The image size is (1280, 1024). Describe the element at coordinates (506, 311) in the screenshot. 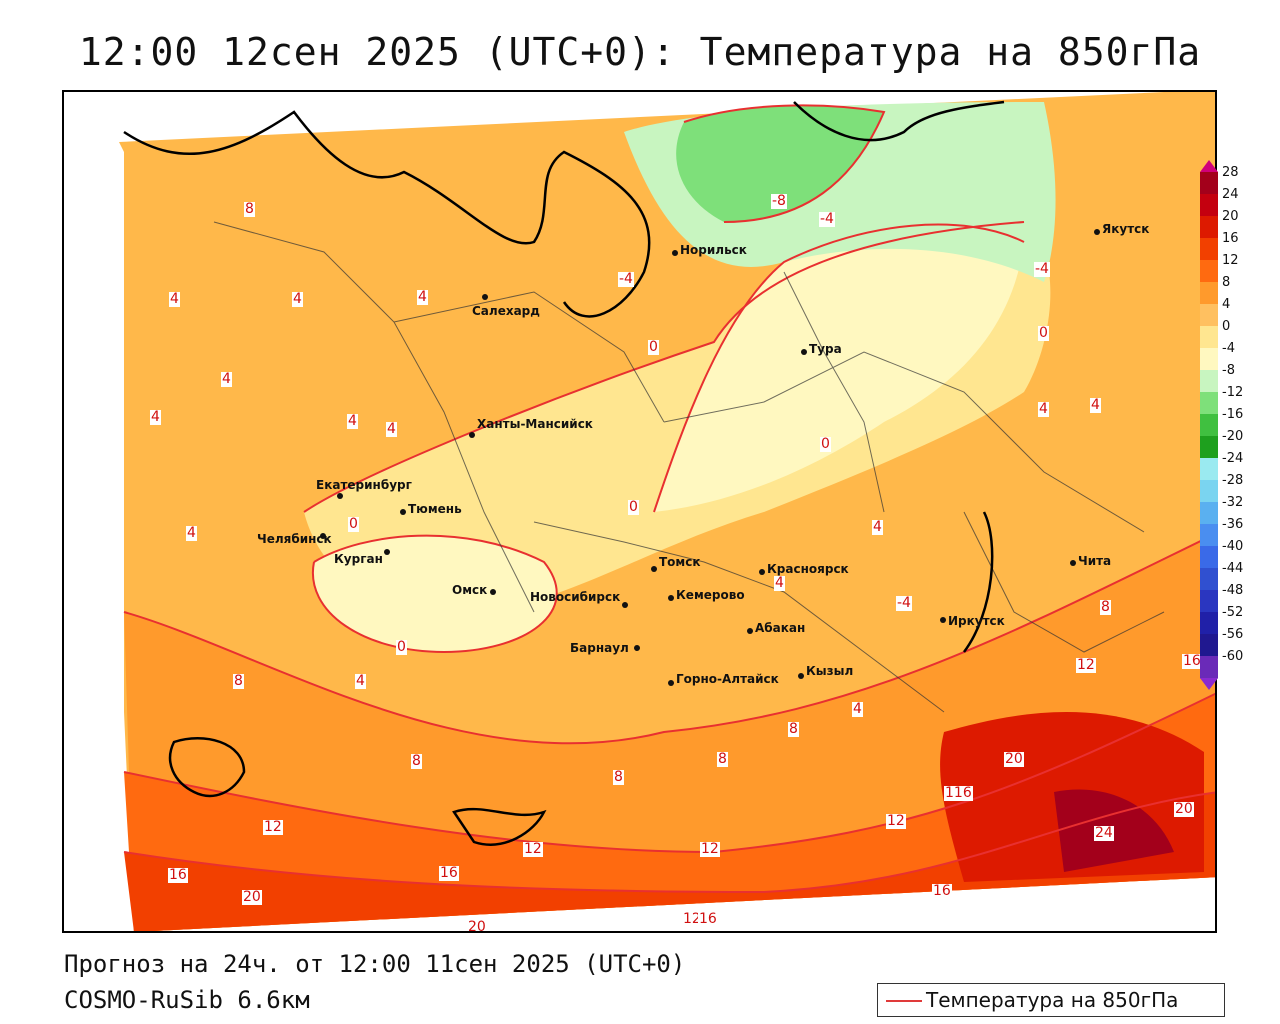

I see `city-label: Салехард` at that location.